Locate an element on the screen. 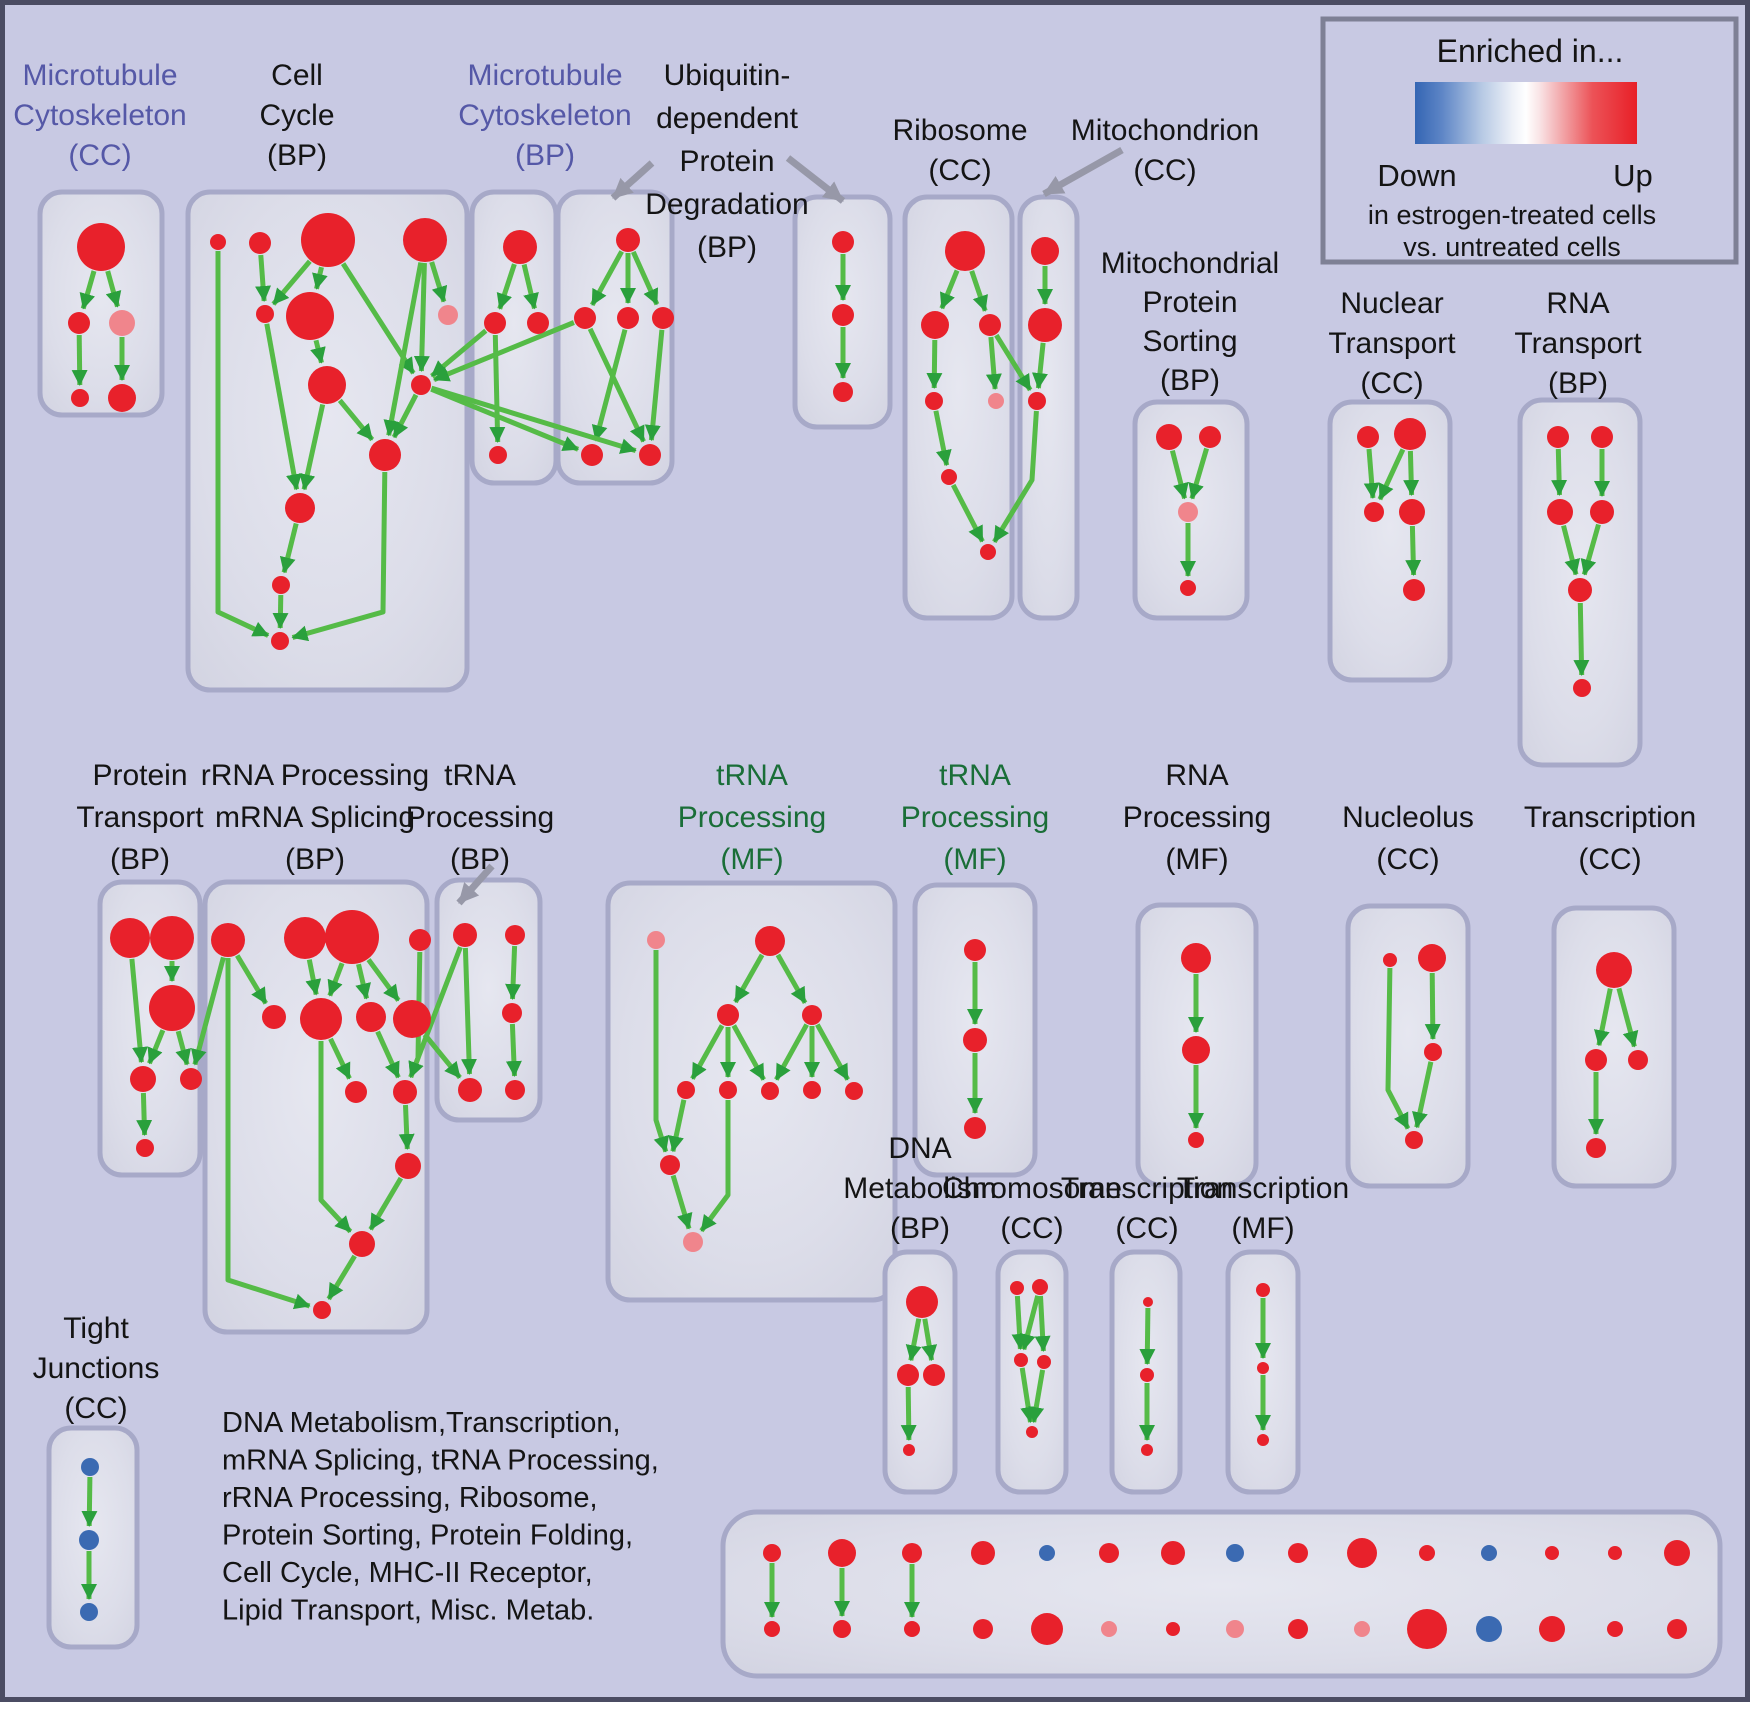 The height and width of the screenshot is (1715, 1750). edge-ribosome-cc is located at coordinates (949, 289).